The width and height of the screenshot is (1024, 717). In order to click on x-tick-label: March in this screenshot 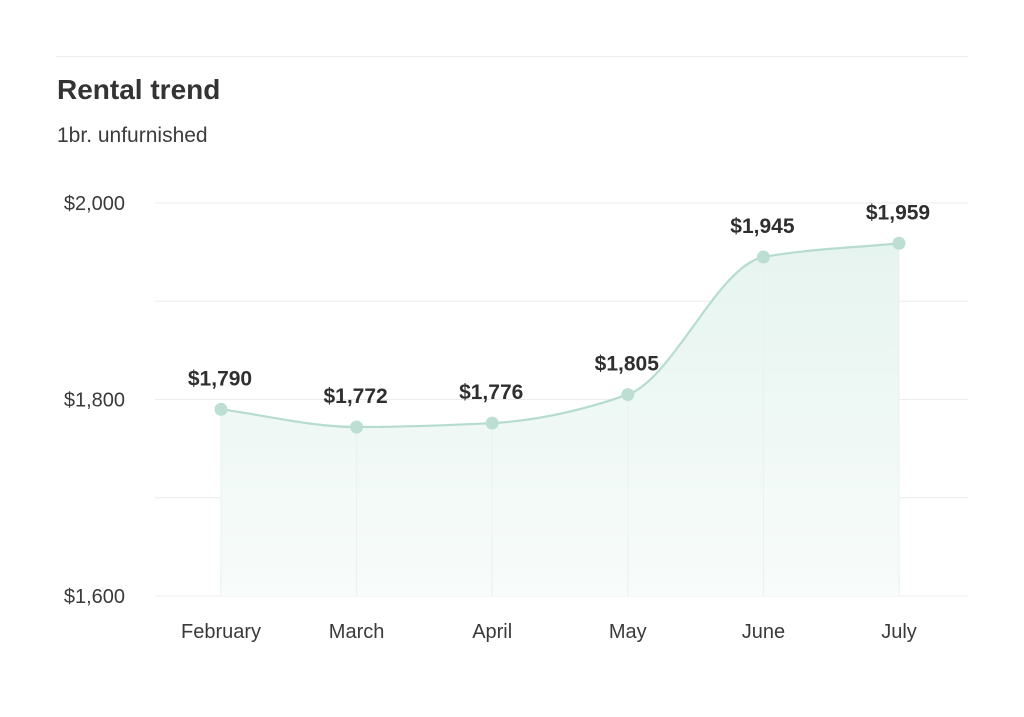, I will do `click(357, 632)`.